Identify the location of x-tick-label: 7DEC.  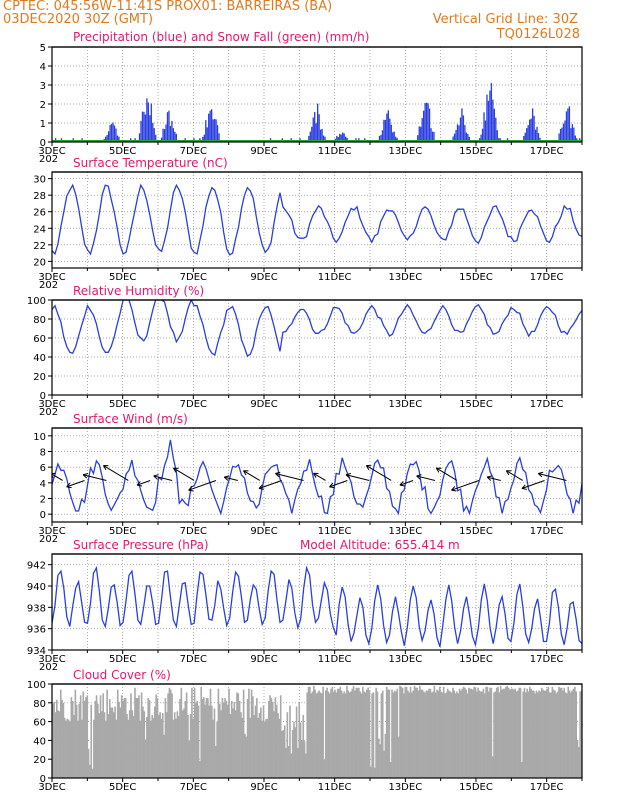
(193, 404).